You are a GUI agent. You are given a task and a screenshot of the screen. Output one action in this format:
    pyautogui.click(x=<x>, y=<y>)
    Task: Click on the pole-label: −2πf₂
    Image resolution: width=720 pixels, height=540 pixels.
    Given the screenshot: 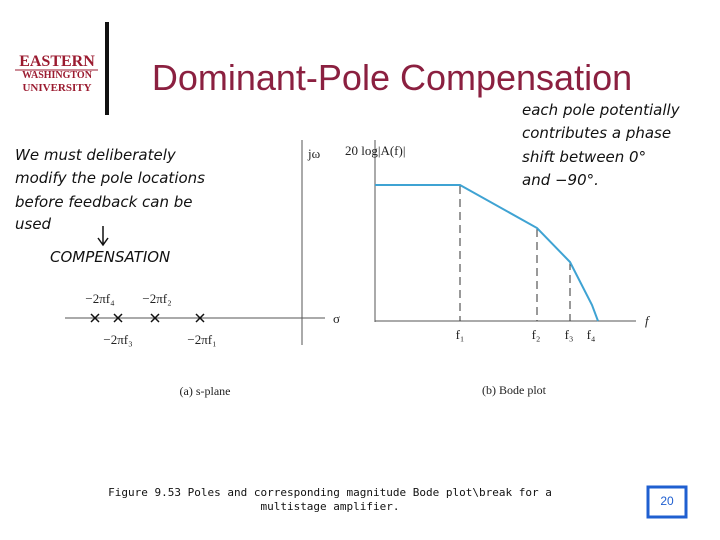 What is the action you would take?
    pyautogui.click(x=156, y=298)
    